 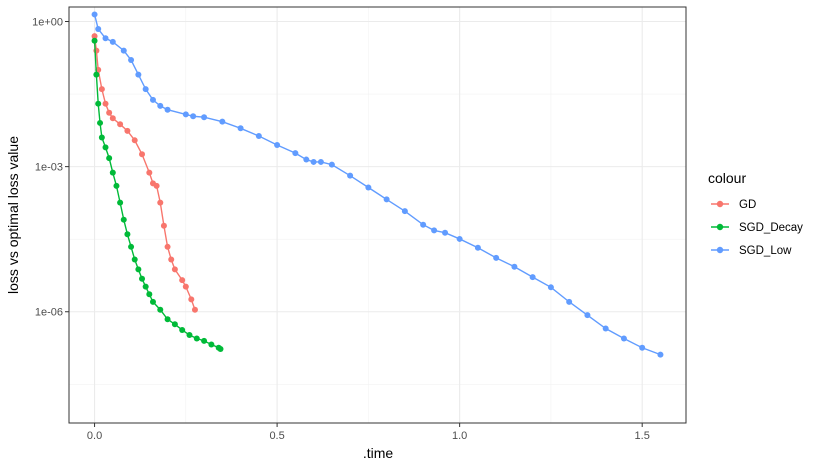 What do you see at coordinates (747, 205) in the screenshot?
I see `legend-label: GD` at bounding box center [747, 205].